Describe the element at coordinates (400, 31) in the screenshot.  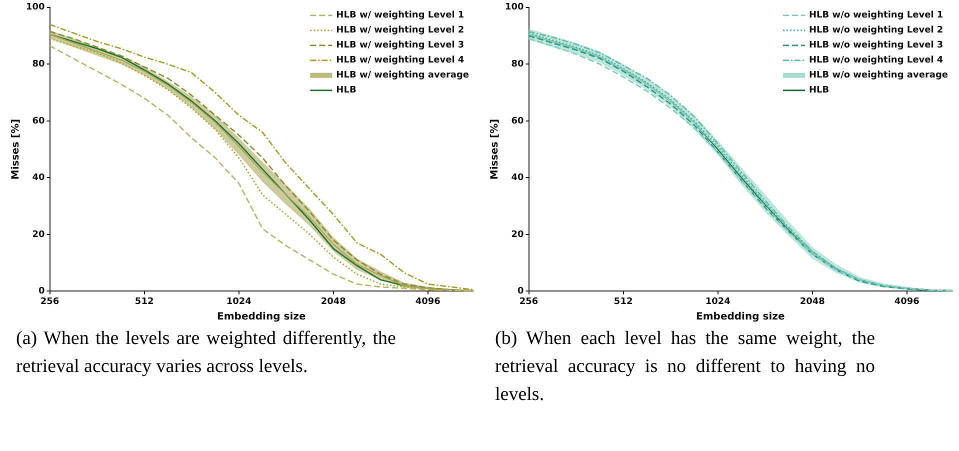
I see `legend-label: HLB w/ weighting Level 2` at that location.